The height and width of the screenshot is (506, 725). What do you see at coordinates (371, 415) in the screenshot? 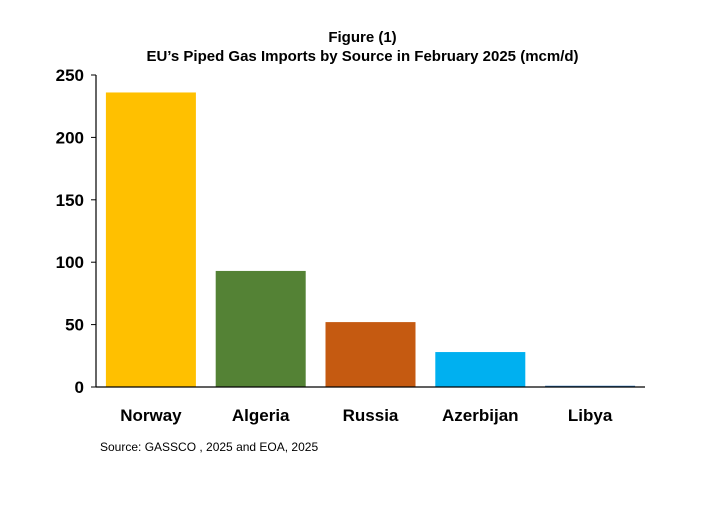
I see `x-tick-label: Russia` at bounding box center [371, 415].